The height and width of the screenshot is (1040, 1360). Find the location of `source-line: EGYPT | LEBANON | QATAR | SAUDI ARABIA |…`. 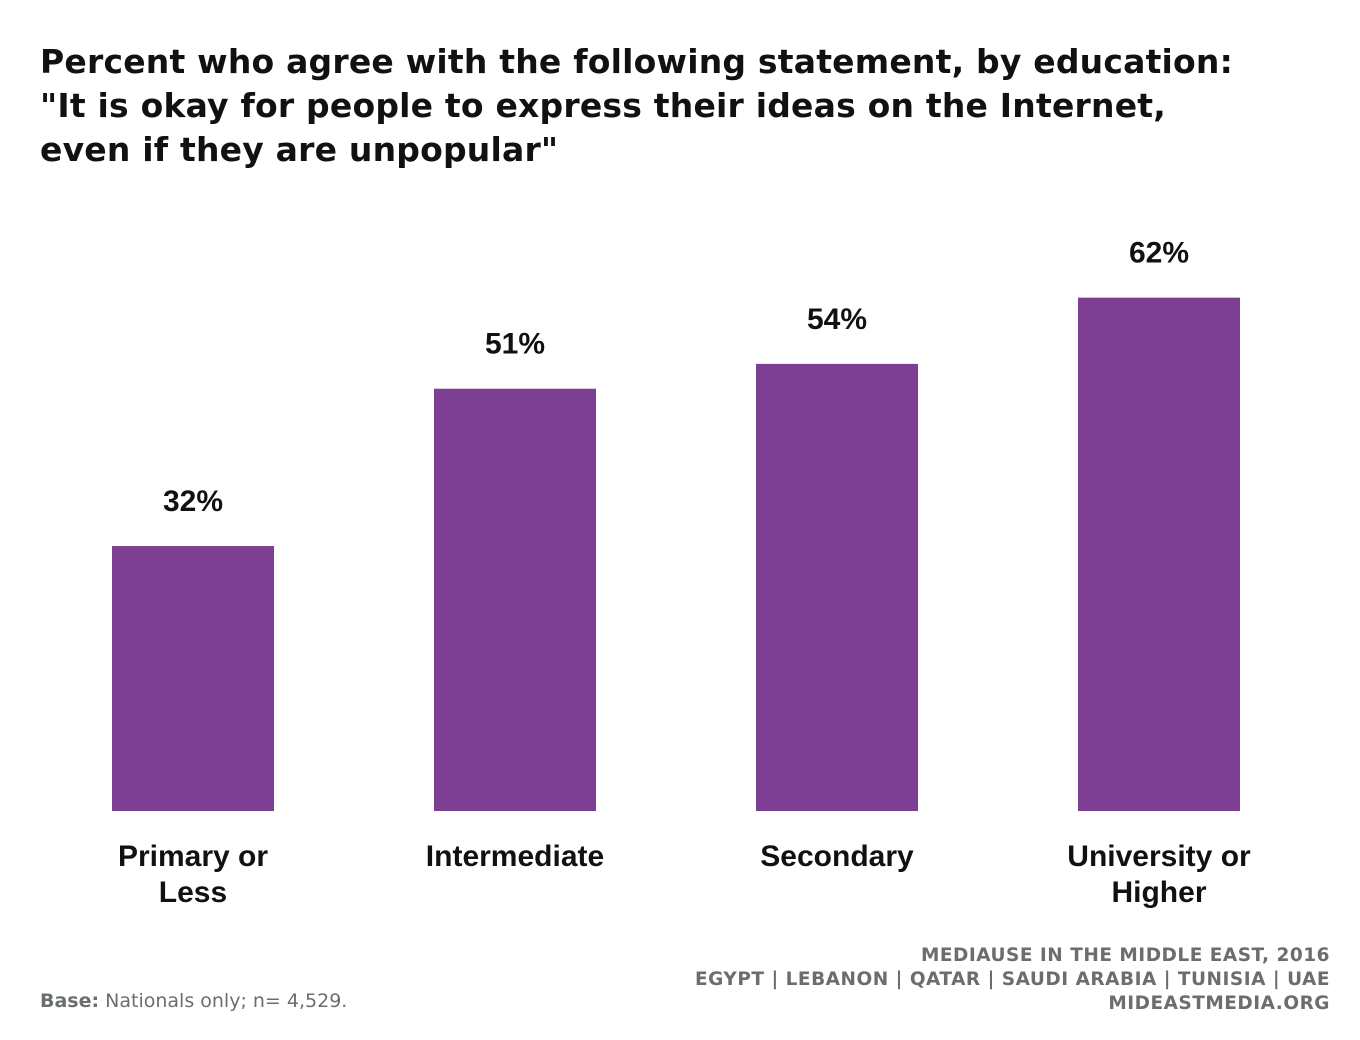

source-line: EGYPT | LEBANON | QATAR | SAUDI ARABIA |… is located at coordinates (1012, 979).